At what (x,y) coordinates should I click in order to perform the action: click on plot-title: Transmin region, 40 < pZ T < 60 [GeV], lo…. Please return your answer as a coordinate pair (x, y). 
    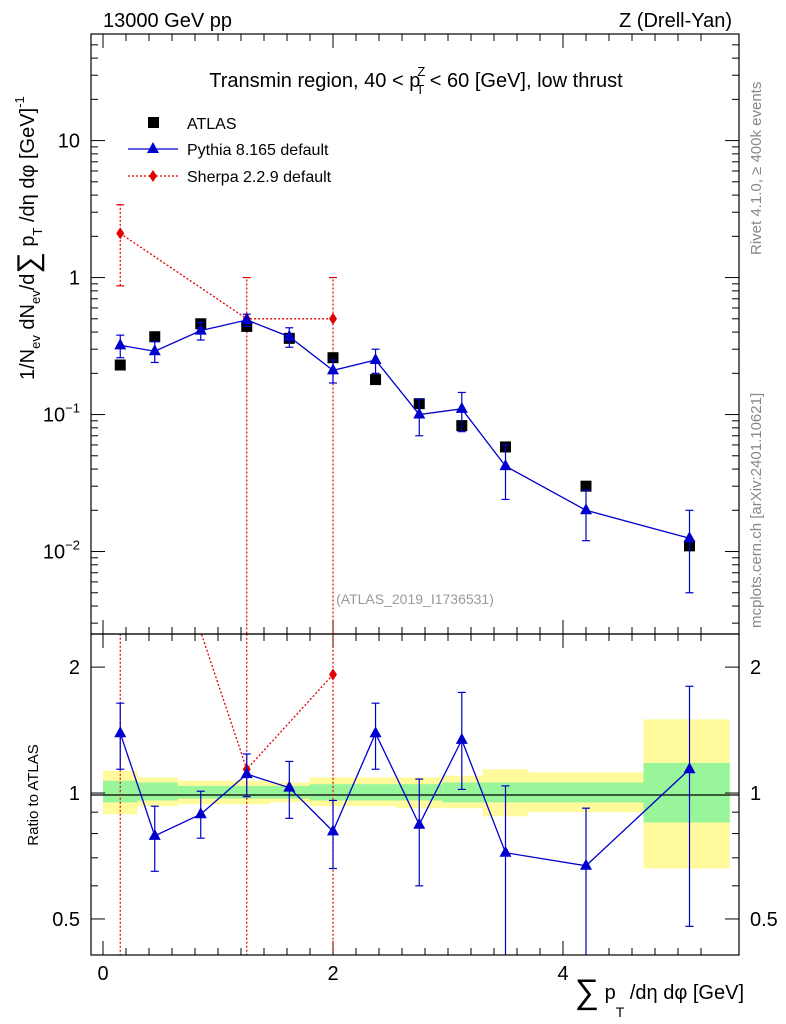
    Looking at the image, I should click on (416, 80).